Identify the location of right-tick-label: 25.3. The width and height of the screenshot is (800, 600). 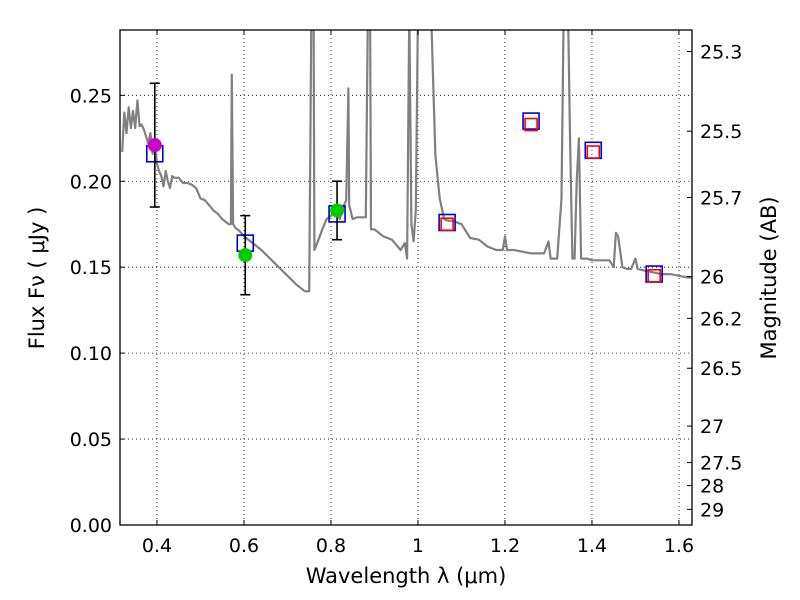
(721, 53).